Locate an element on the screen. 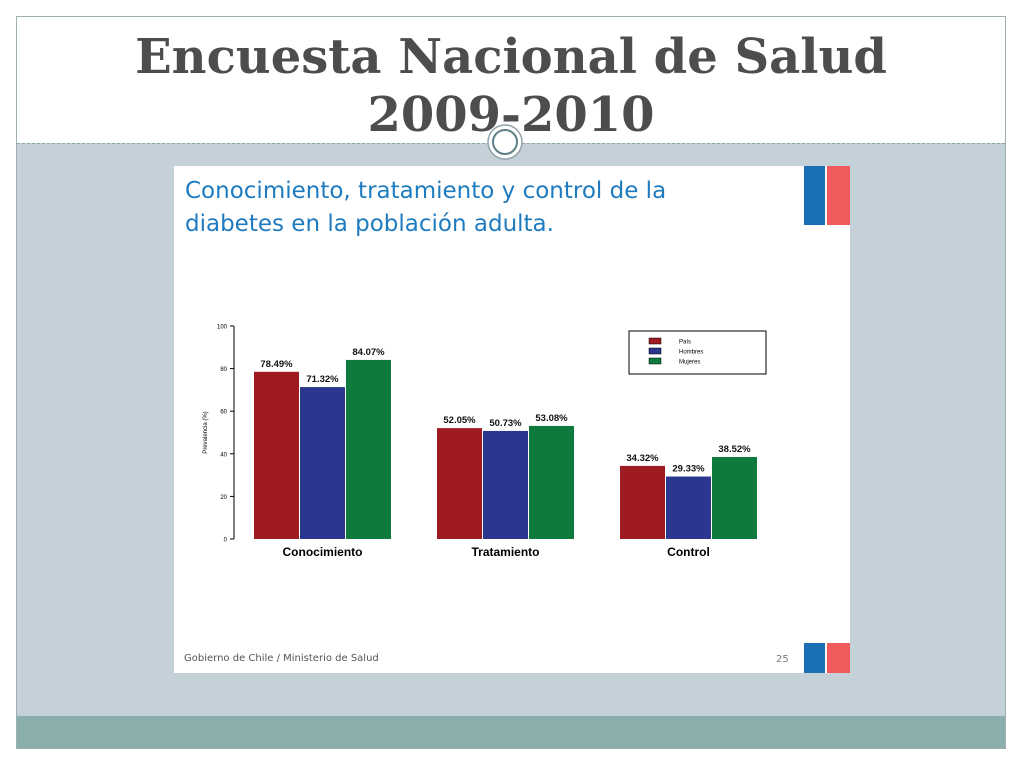 This screenshot has width=1024, height=768. slide-title-line1: Encuesta Nacional de Salud is located at coordinates (511, 57).